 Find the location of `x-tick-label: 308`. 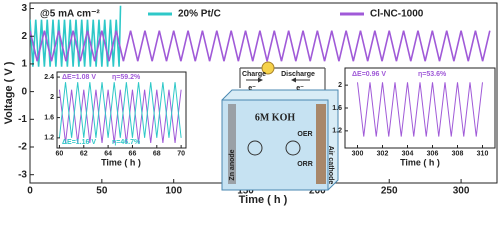

x-tick-label: 308 is located at coordinates (458, 153).